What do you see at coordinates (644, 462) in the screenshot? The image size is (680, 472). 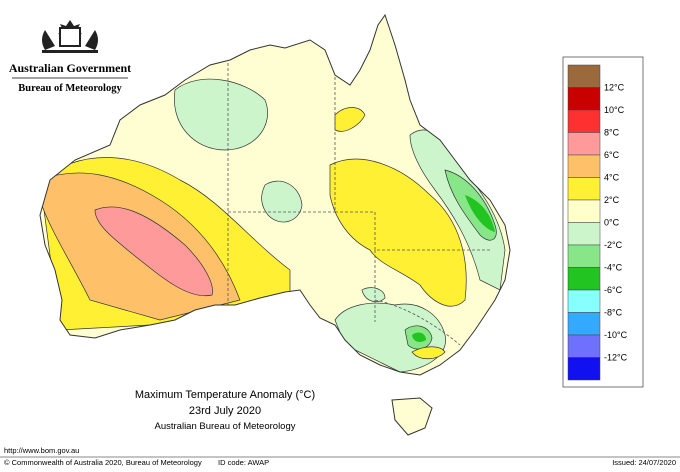 I see `issued: Issued: 24/07/2020` at bounding box center [644, 462].